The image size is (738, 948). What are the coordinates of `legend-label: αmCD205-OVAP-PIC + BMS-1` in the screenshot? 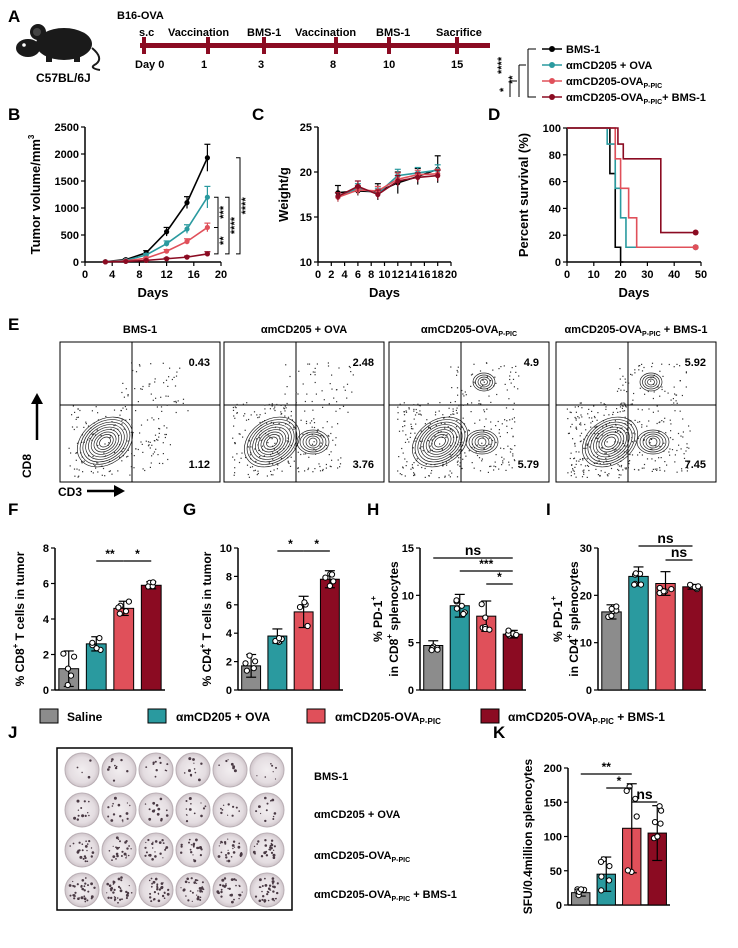 It's located at (586, 718).